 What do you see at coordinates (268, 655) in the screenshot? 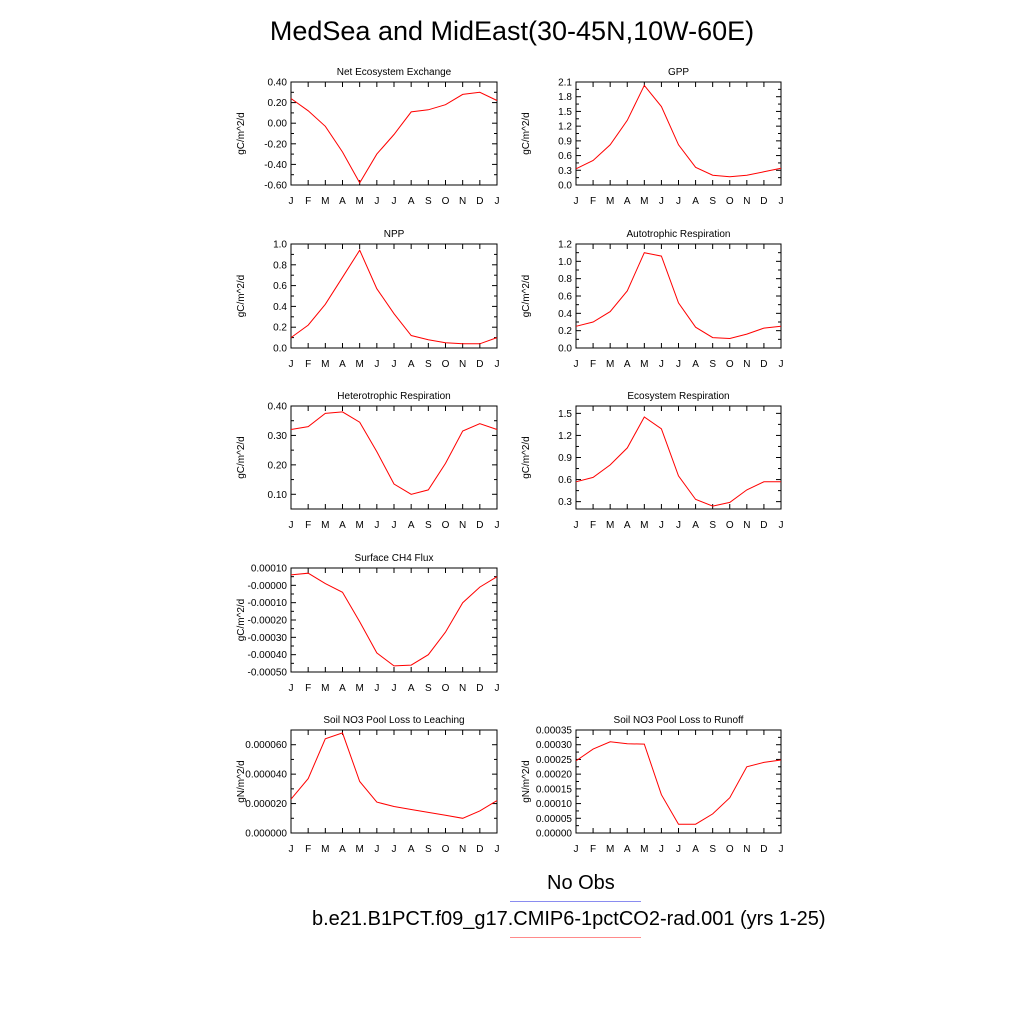
I see `y-tick-label: -0.00040` at bounding box center [268, 655].